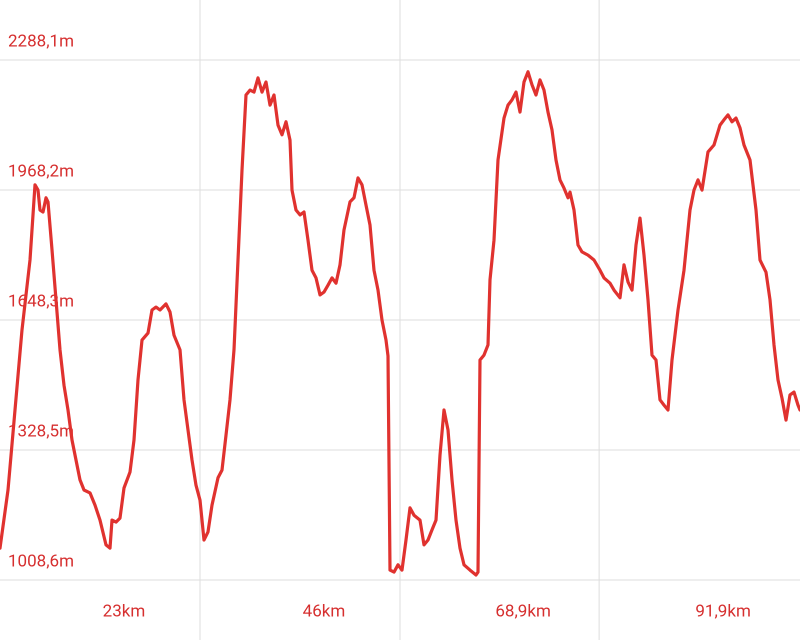 The image size is (800, 640). What do you see at coordinates (723, 611) in the screenshot?
I see `x-tick-label: 91,9km` at bounding box center [723, 611].